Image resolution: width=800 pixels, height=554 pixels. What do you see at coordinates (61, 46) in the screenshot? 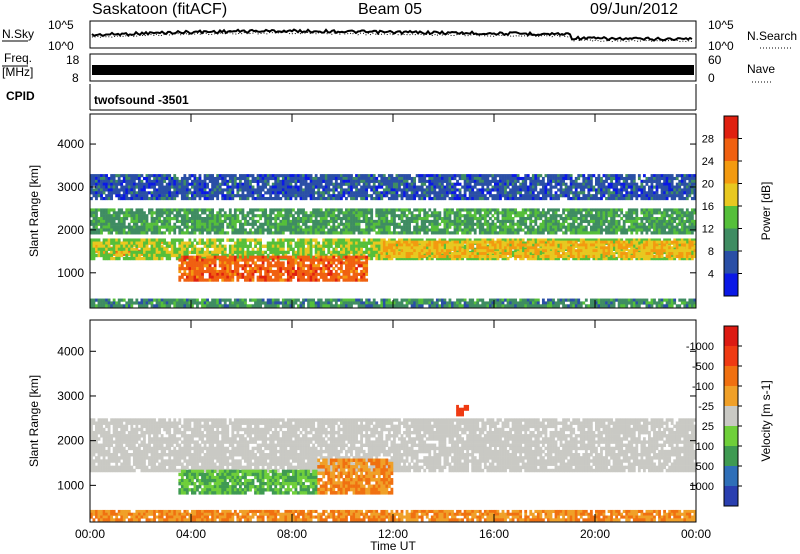
I see `noise-left-tick-bottom: 10^0` at bounding box center [61, 46].